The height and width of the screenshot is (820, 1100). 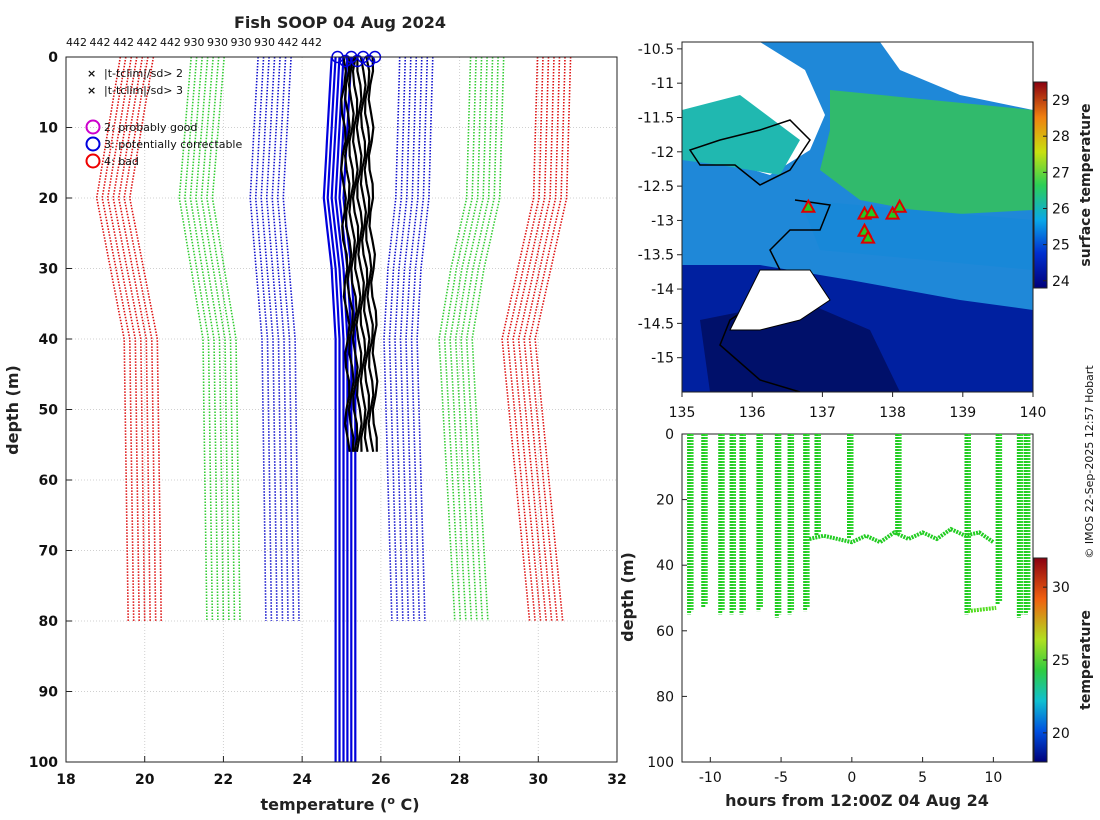 I want to click on x-tick-label: 18, so click(x=65, y=780).